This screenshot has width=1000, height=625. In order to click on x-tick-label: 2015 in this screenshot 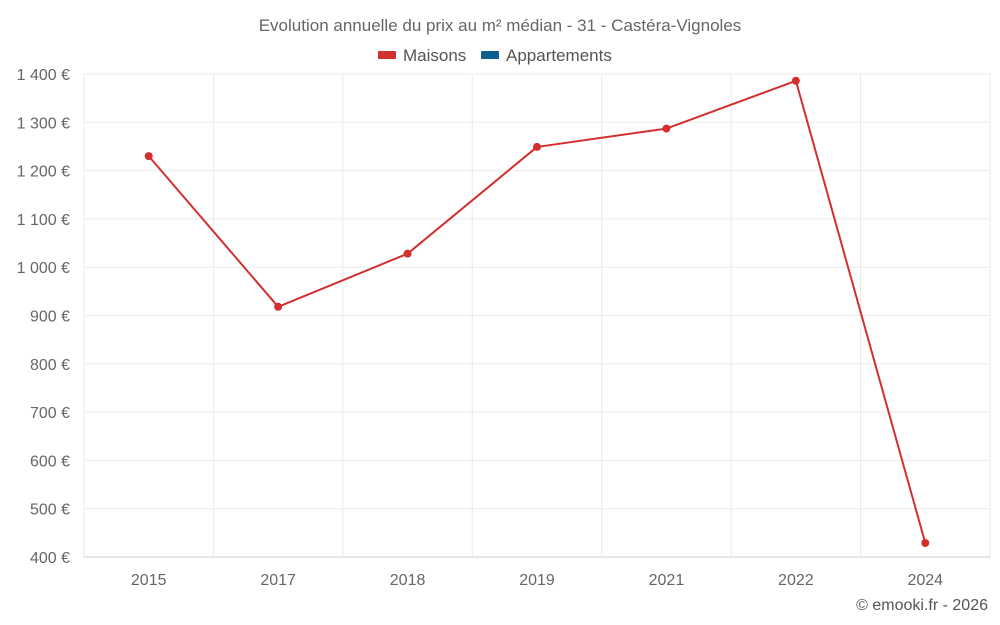, I will do `click(149, 580)`.